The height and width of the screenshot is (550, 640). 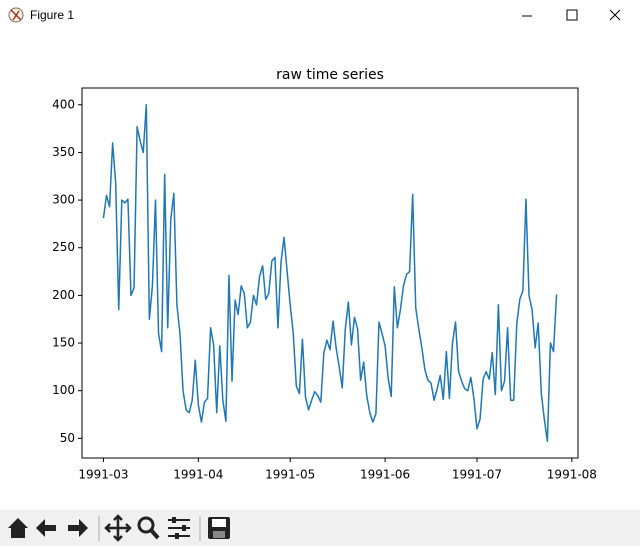 I want to click on forward-button, so click(x=78, y=528).